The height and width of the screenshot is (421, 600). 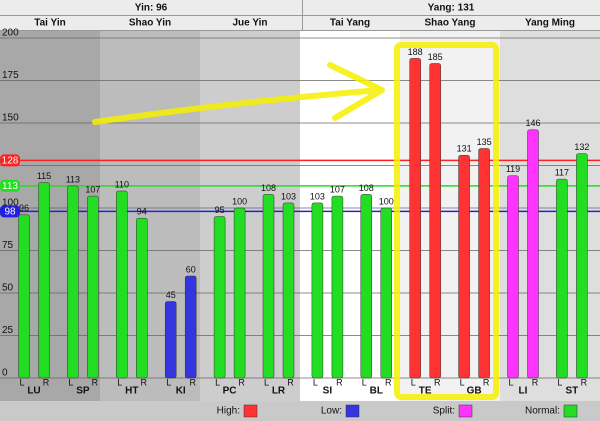 What do you see at coordinates (8, 245) in the screenshot?
I see `y-tick-label: 75` at bounding box center [8, 245].